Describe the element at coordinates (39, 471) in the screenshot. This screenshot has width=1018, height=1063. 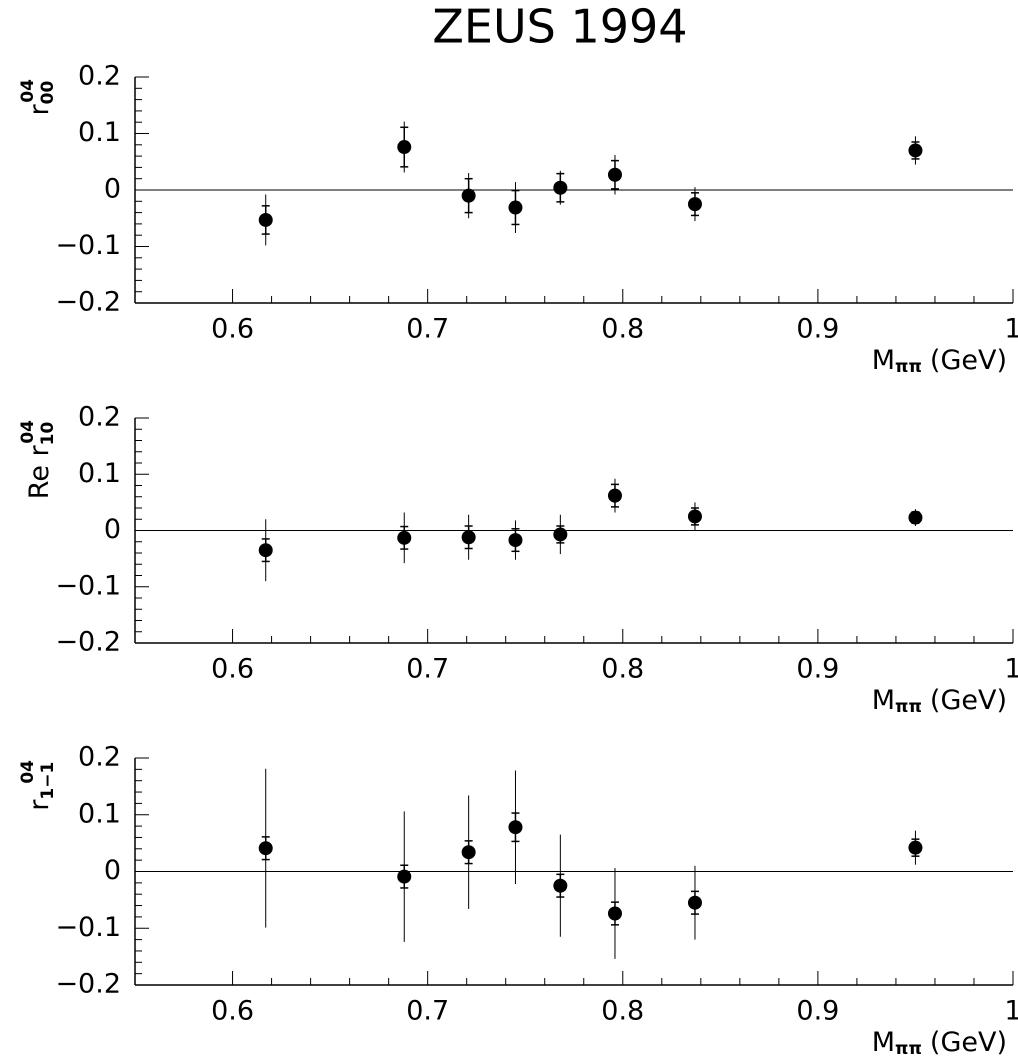
I see `y-label-base: Re r` at that location.